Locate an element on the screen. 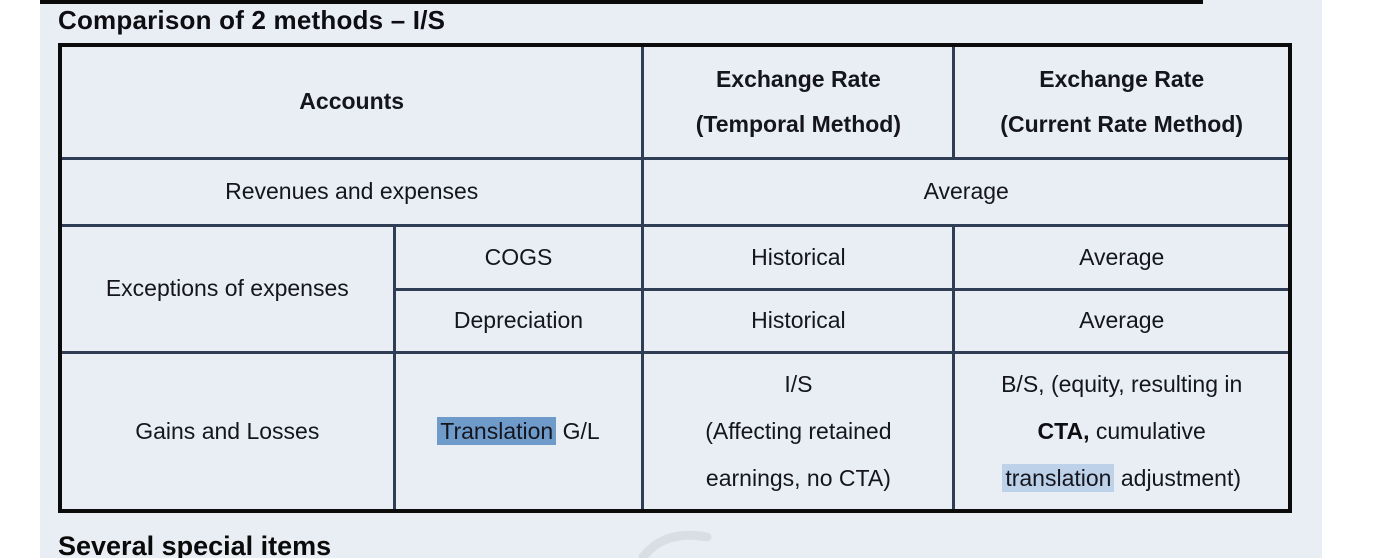 The image size is (1396, 558). header-cell-current: Exchange Rate (Current Rate Method) is located at coordinates (1122, 101).